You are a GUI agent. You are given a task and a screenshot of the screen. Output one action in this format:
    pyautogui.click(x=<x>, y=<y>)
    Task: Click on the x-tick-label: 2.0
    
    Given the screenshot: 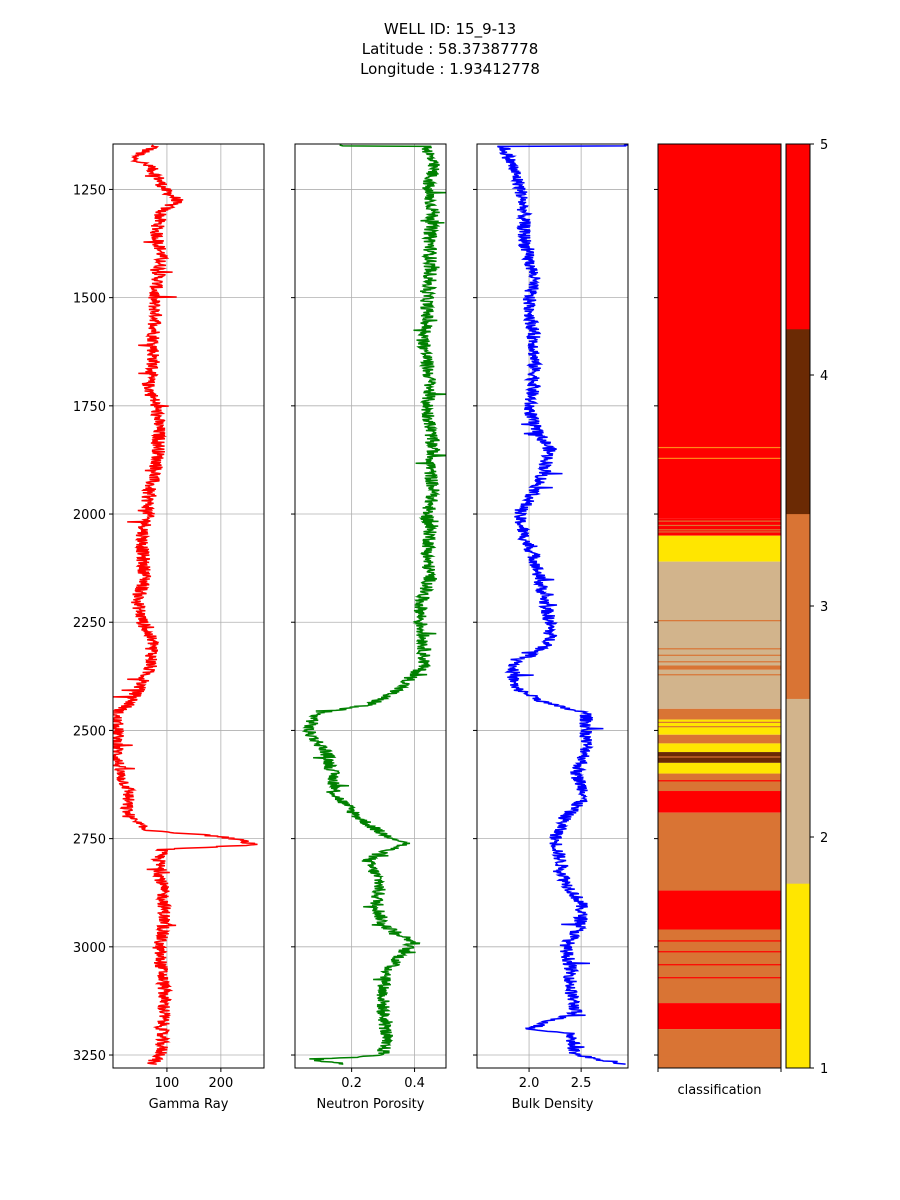 What is the action you would take?
    pyautogui.click(x=529, y=1083)
    